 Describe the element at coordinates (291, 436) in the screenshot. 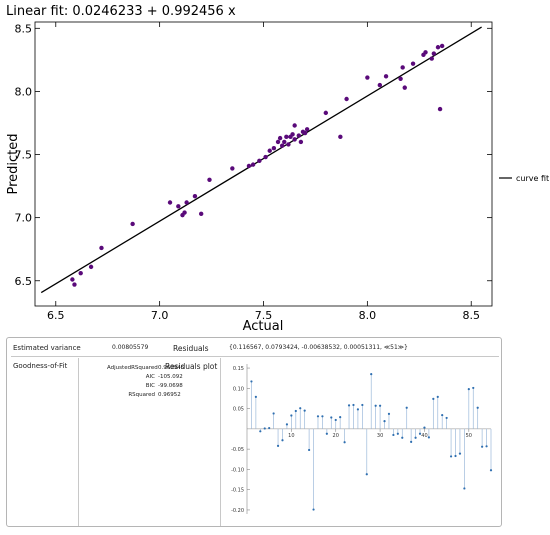

I see `residuals-x-tick-label: 10` at that location.